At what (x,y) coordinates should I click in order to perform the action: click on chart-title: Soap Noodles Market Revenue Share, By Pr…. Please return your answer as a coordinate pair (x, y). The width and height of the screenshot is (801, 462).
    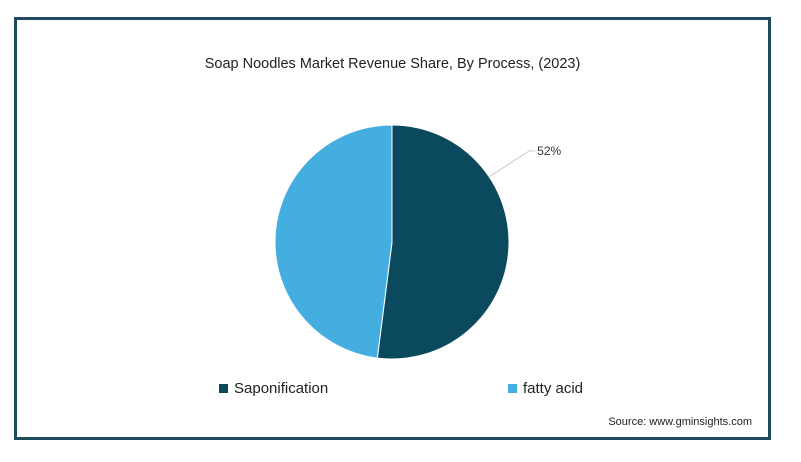
    Looking at the image, I should click on (392, 64).